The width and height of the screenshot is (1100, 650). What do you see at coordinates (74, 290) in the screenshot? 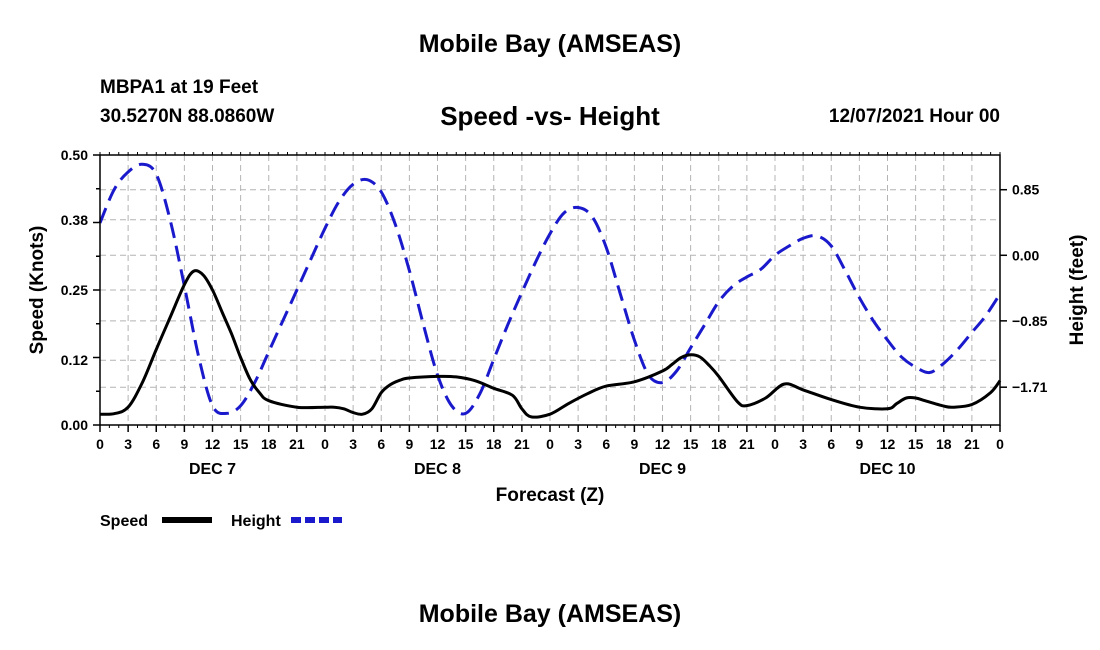
I see `y-tick-label: 0.25` at bounding box center [74, 290].